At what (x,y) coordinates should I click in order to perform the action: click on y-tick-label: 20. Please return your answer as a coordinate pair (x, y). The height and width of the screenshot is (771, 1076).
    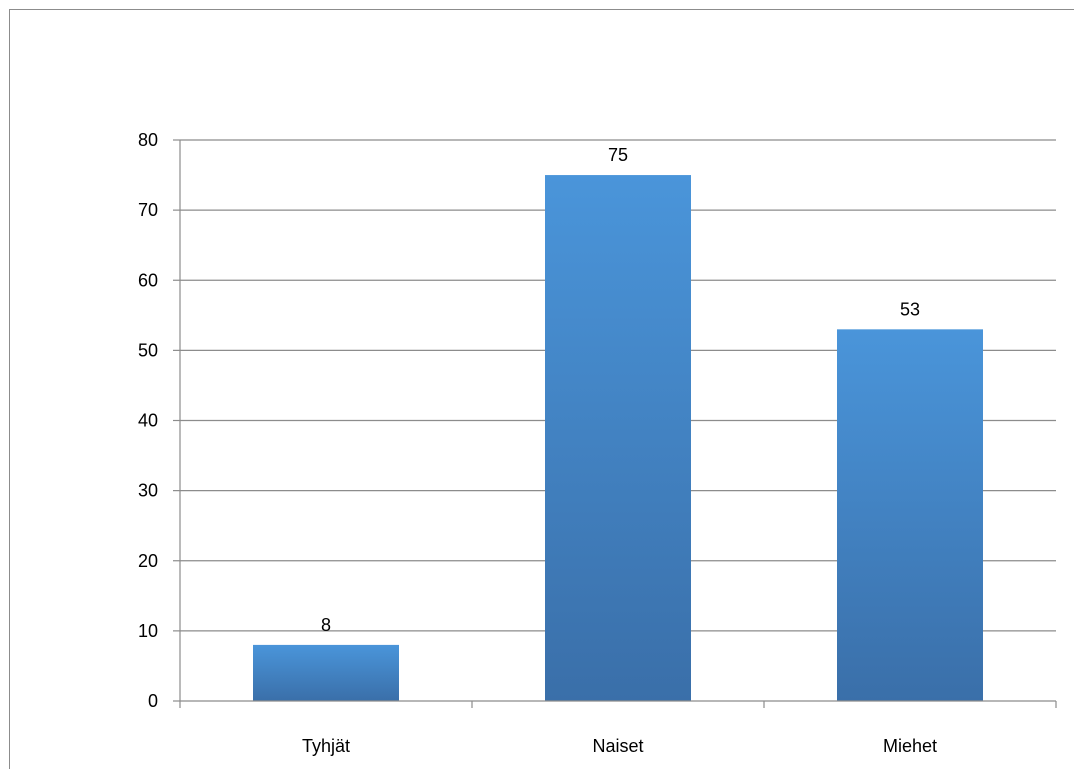
    Looking at the image, I should click on (148, 561).